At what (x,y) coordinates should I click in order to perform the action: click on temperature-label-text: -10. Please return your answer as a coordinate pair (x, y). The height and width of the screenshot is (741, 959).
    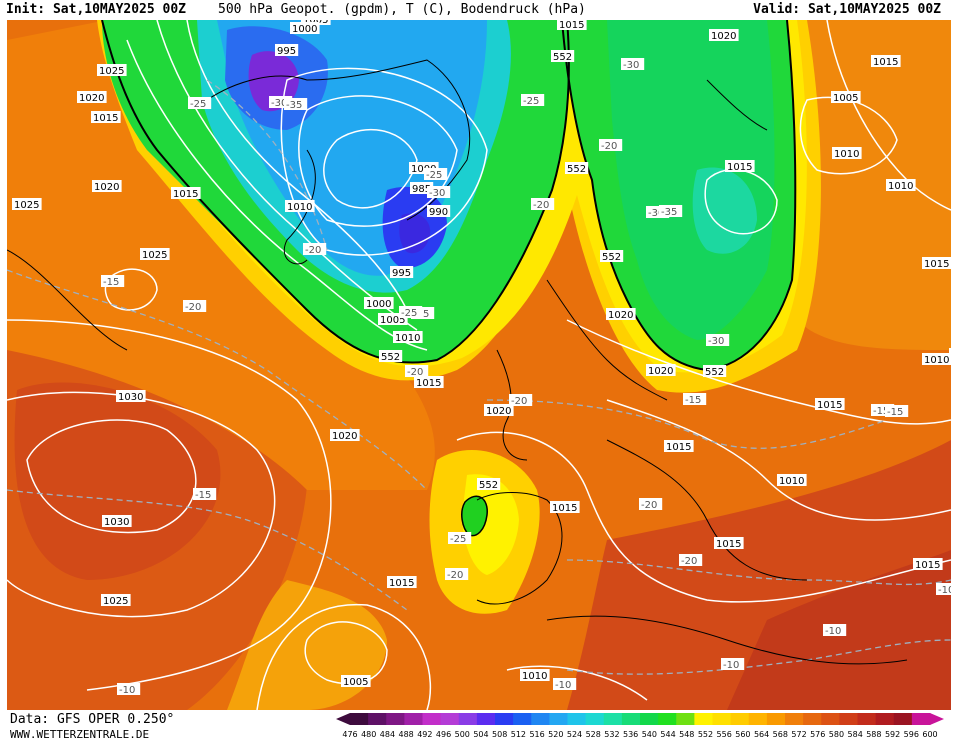
    Looking at the image, I should click on (833, 631).